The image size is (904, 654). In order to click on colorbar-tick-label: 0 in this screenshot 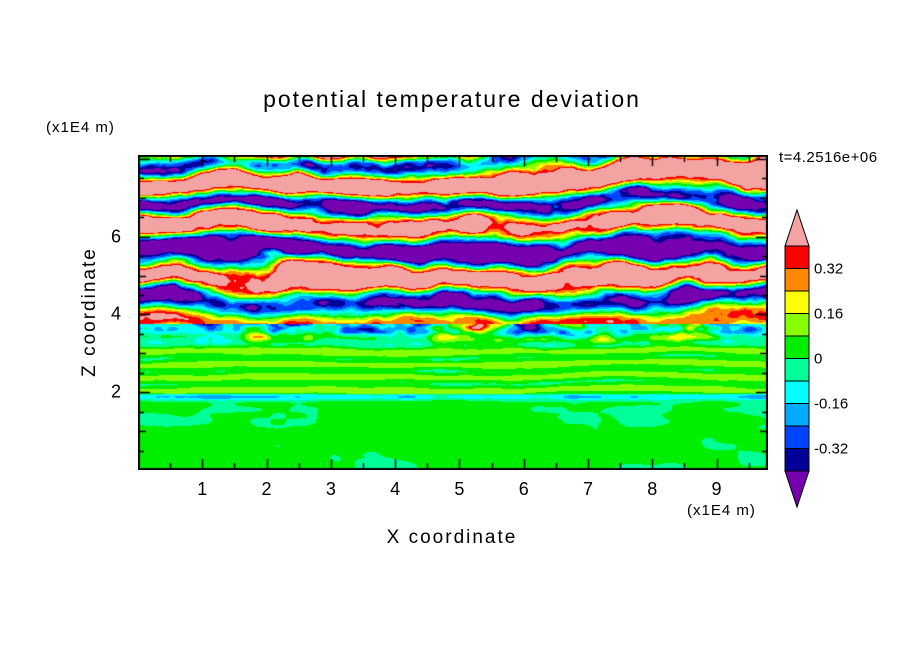, I will do `click(818, 358)`.